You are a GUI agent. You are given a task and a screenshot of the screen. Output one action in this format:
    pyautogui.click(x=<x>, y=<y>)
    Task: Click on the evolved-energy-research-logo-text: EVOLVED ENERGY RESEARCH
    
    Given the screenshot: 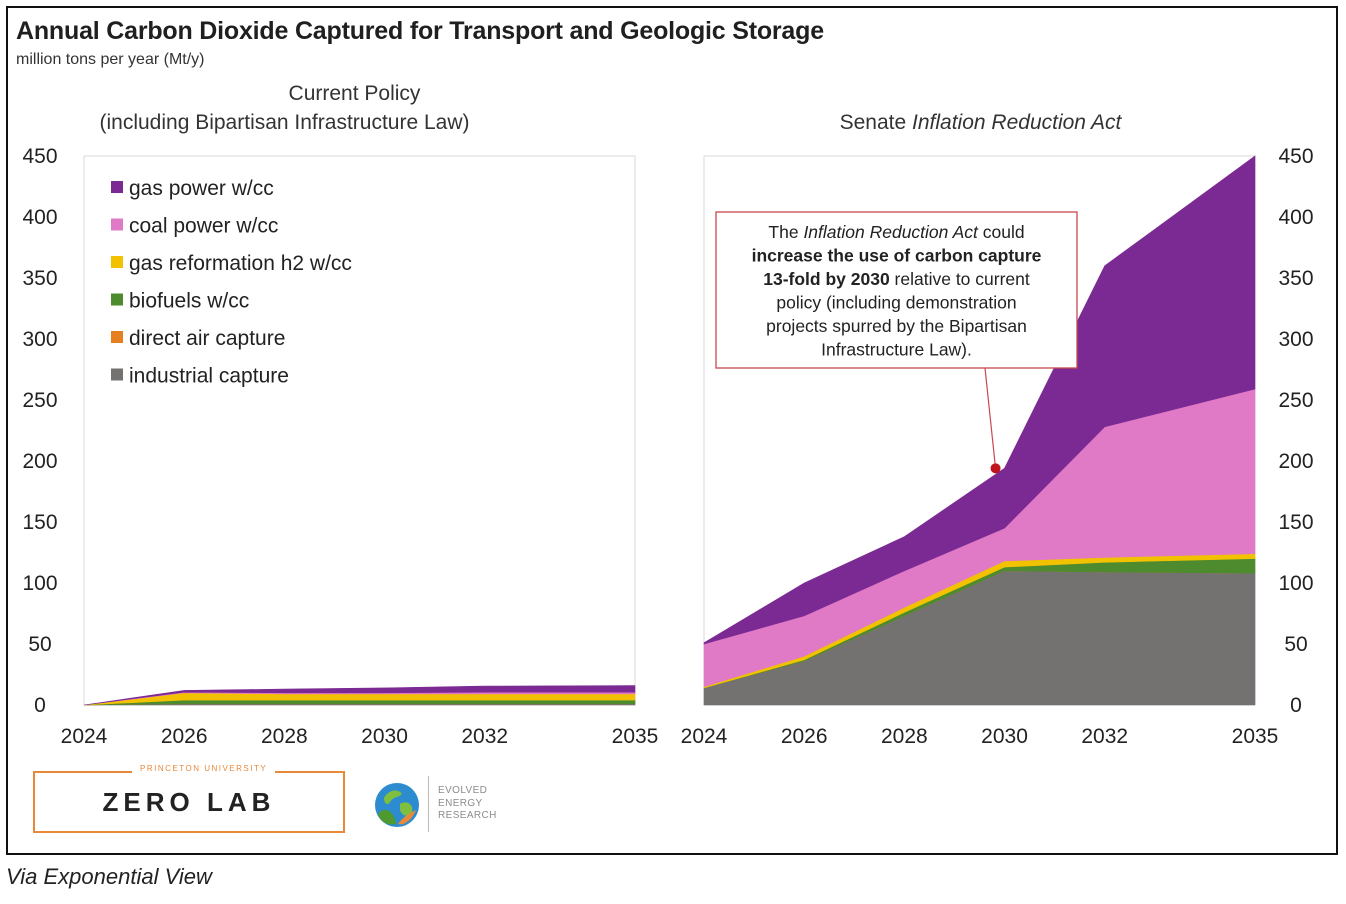 What is the action you would take?
    pyautogui.click(x=467, y=804)
    